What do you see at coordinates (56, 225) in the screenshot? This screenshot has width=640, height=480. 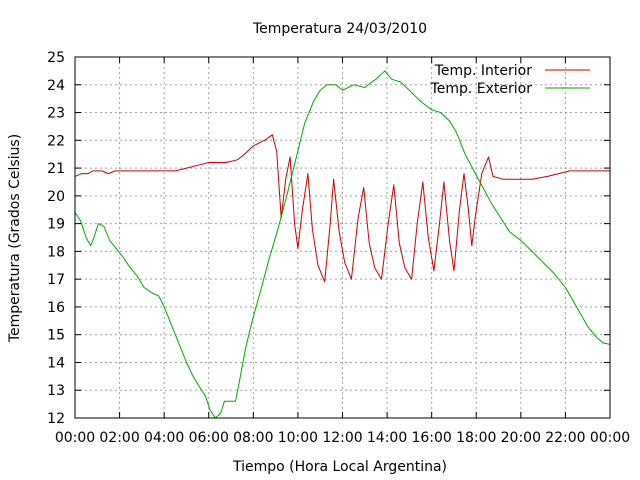 I see `y-tick-label: 19` at bounding box center [56, 225].